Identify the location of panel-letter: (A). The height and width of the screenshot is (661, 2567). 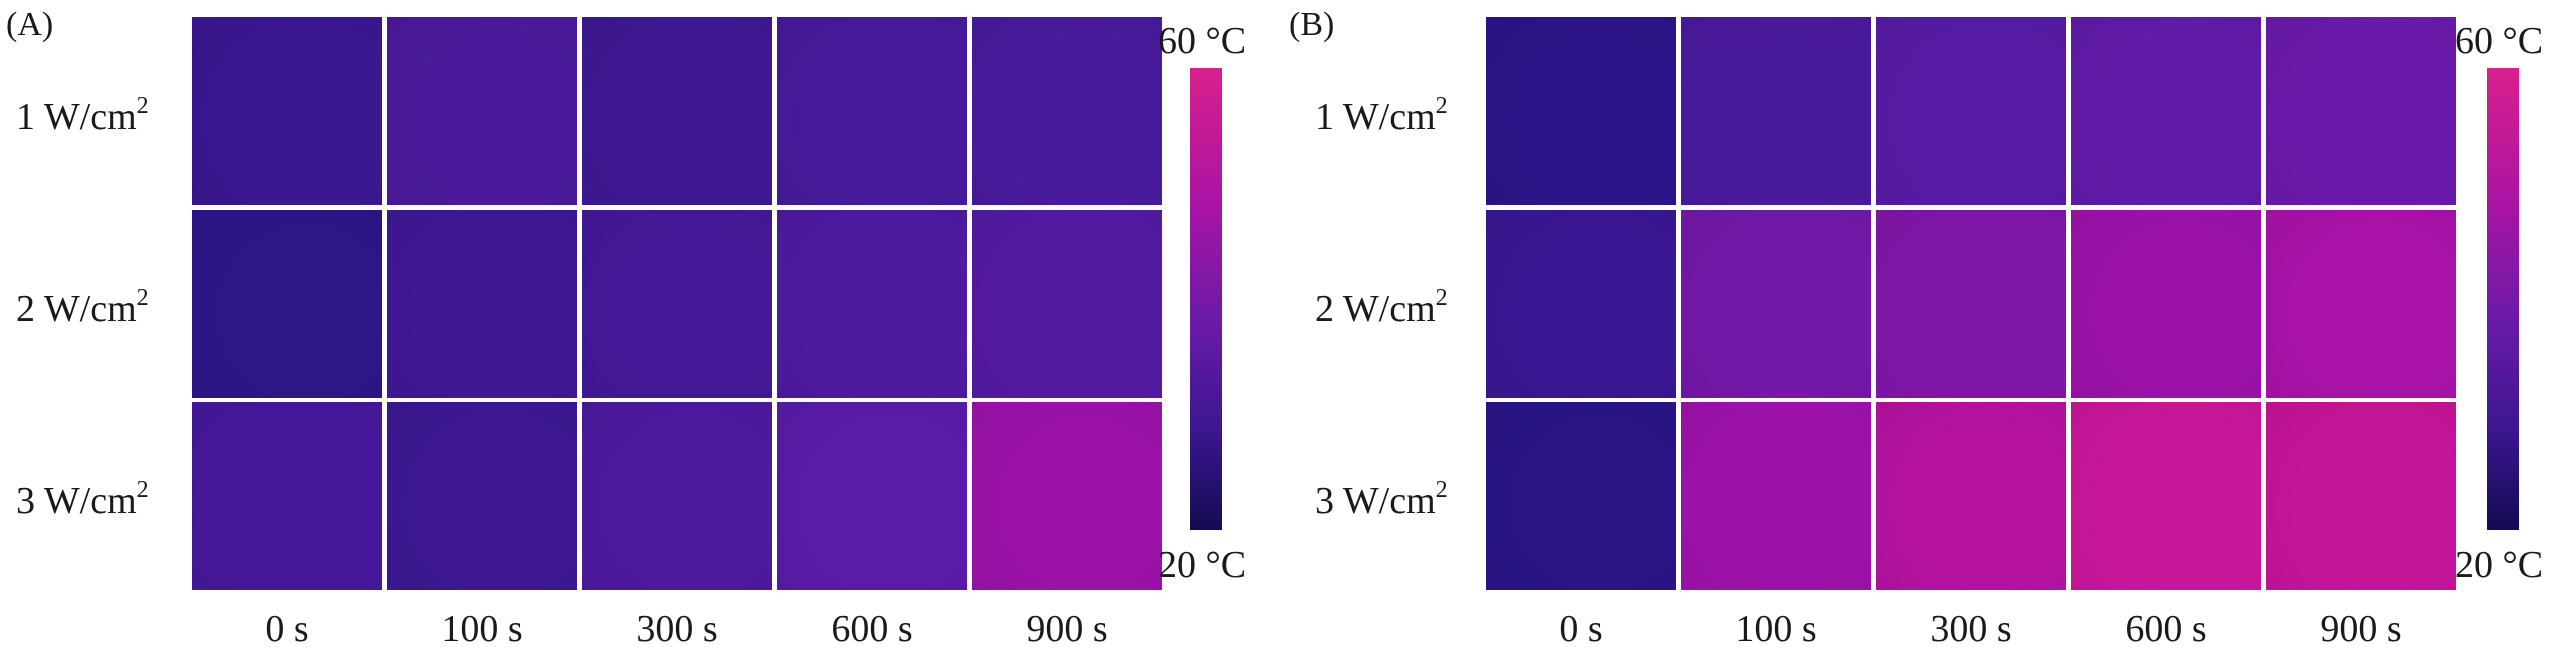
(30, 24).